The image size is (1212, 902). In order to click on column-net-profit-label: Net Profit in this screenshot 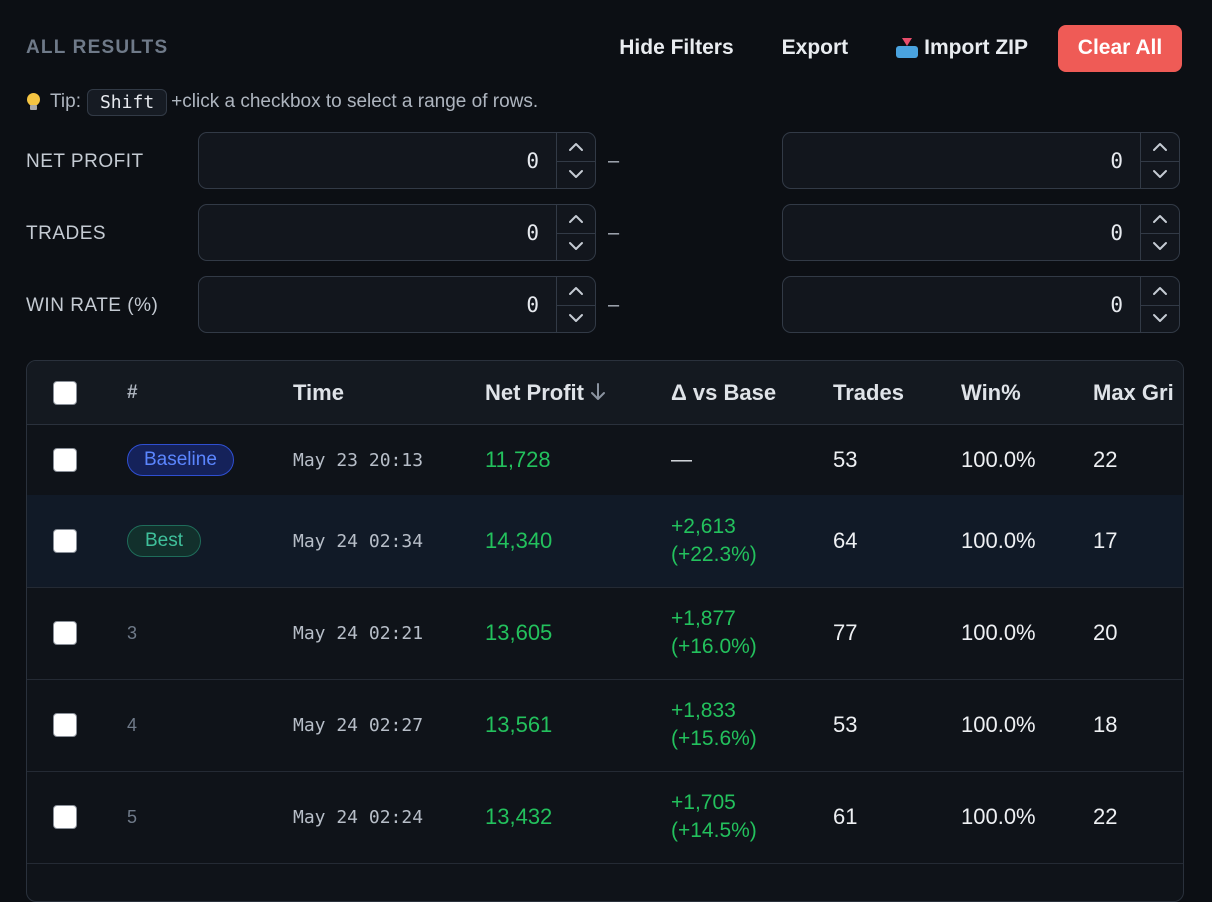, I will do `click(534, 392)`.